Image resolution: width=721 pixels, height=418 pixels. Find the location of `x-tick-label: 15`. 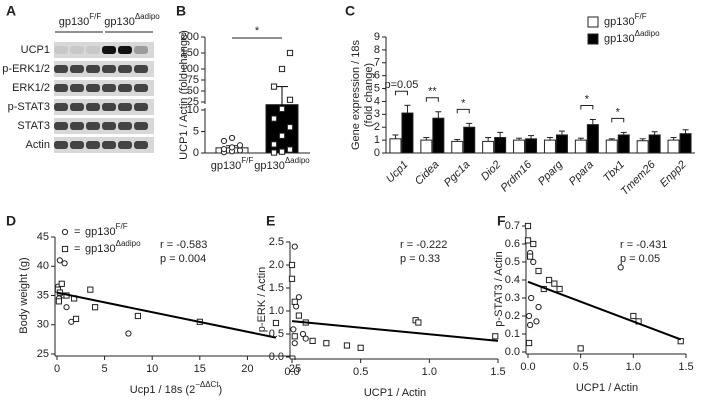

x-tick-label: 15 is located at coordinates (200, 369).